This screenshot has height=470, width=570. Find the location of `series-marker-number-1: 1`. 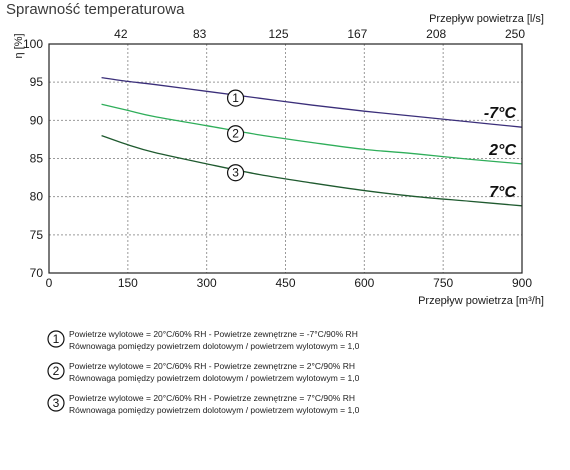

series-marker-number-1: 1 is located at coordinates (235, 98).